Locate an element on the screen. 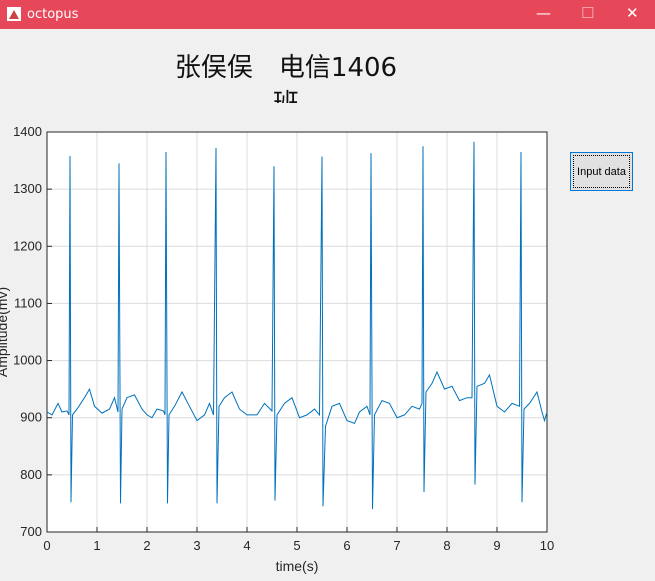 The image size is (655, 581). x-tick-label: 5 is located at coordinates (296, 545).